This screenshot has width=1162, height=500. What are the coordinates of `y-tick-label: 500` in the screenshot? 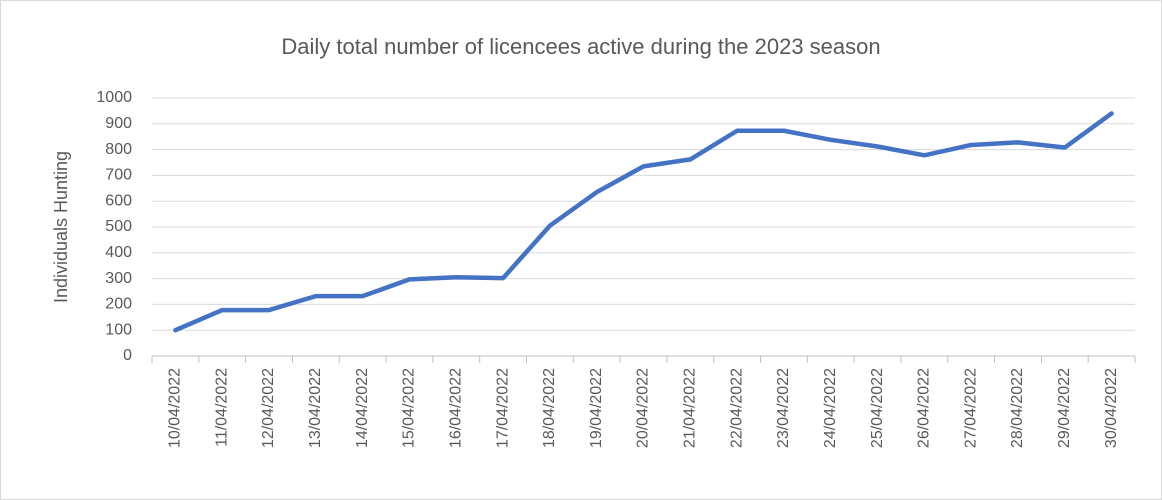 It's located at (118, 226).